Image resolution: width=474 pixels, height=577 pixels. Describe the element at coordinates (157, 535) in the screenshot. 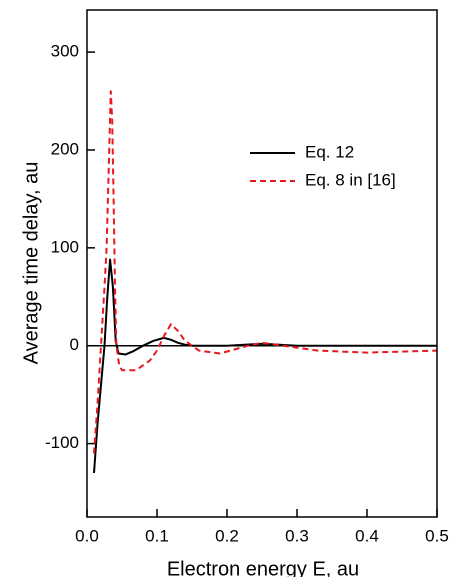

I see `x-tick-label: 0.1` at that location.